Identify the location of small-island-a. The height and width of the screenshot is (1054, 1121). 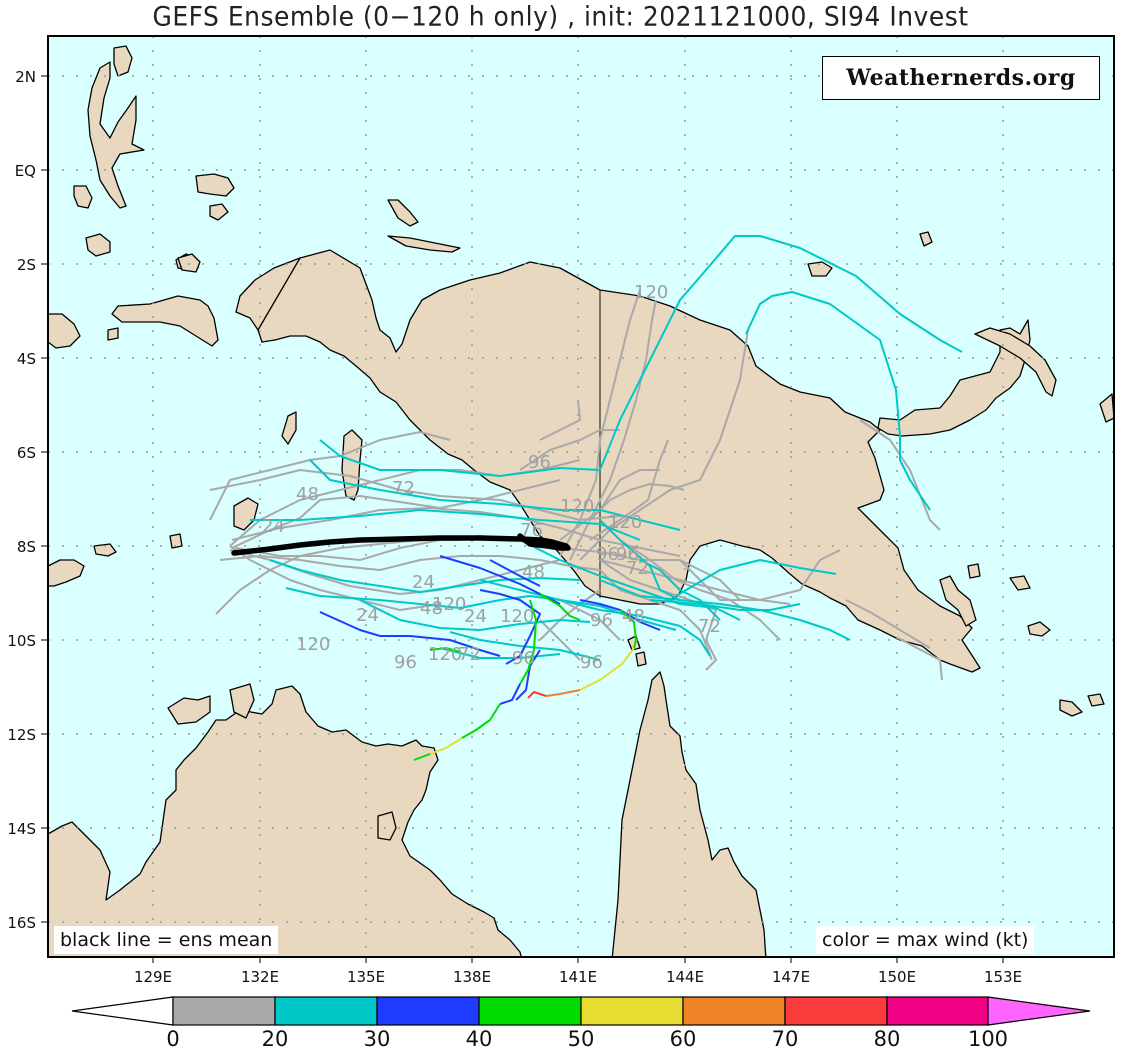
(1039, 629).